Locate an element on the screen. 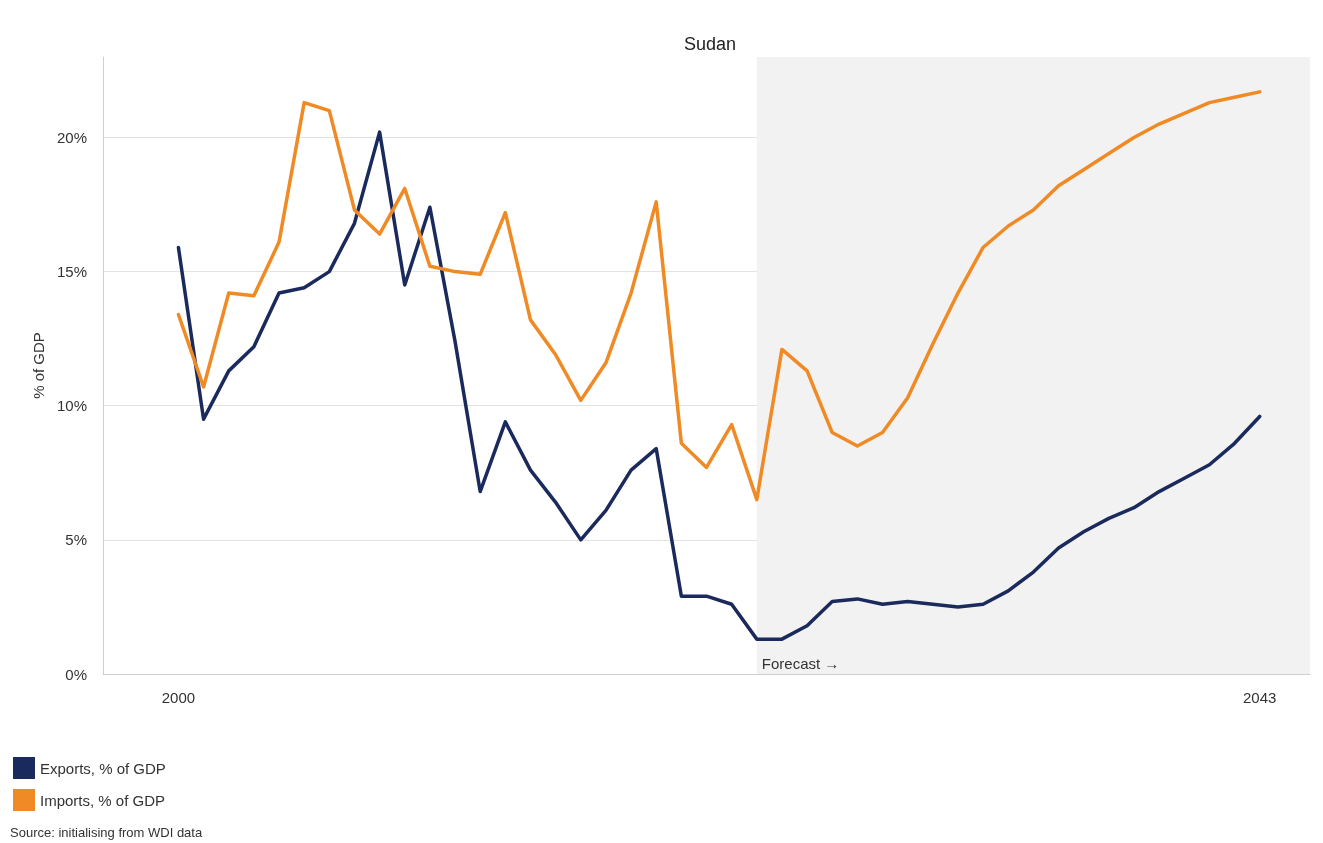  y-tick-label: 5% is located at coordinates (76, 540).